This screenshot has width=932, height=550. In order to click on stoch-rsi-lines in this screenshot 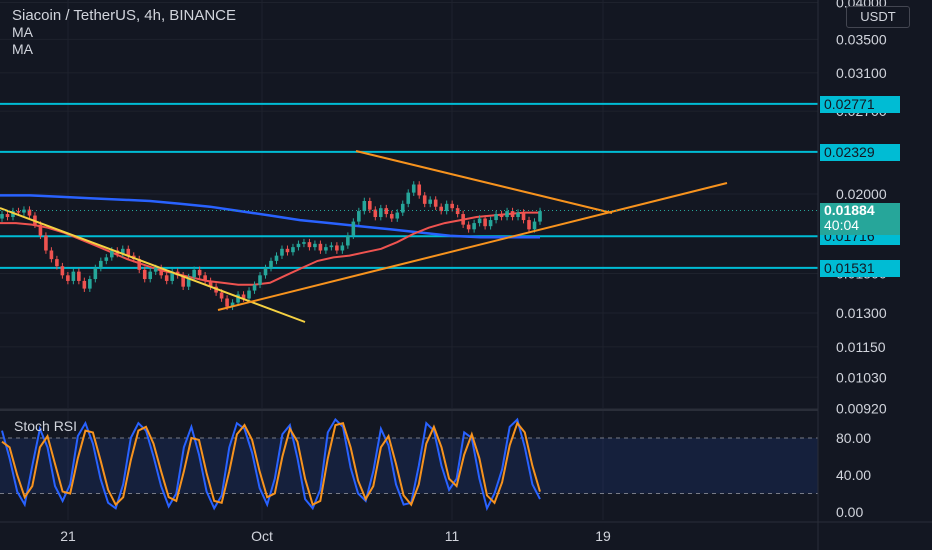, I will do `click(271, 464)`.